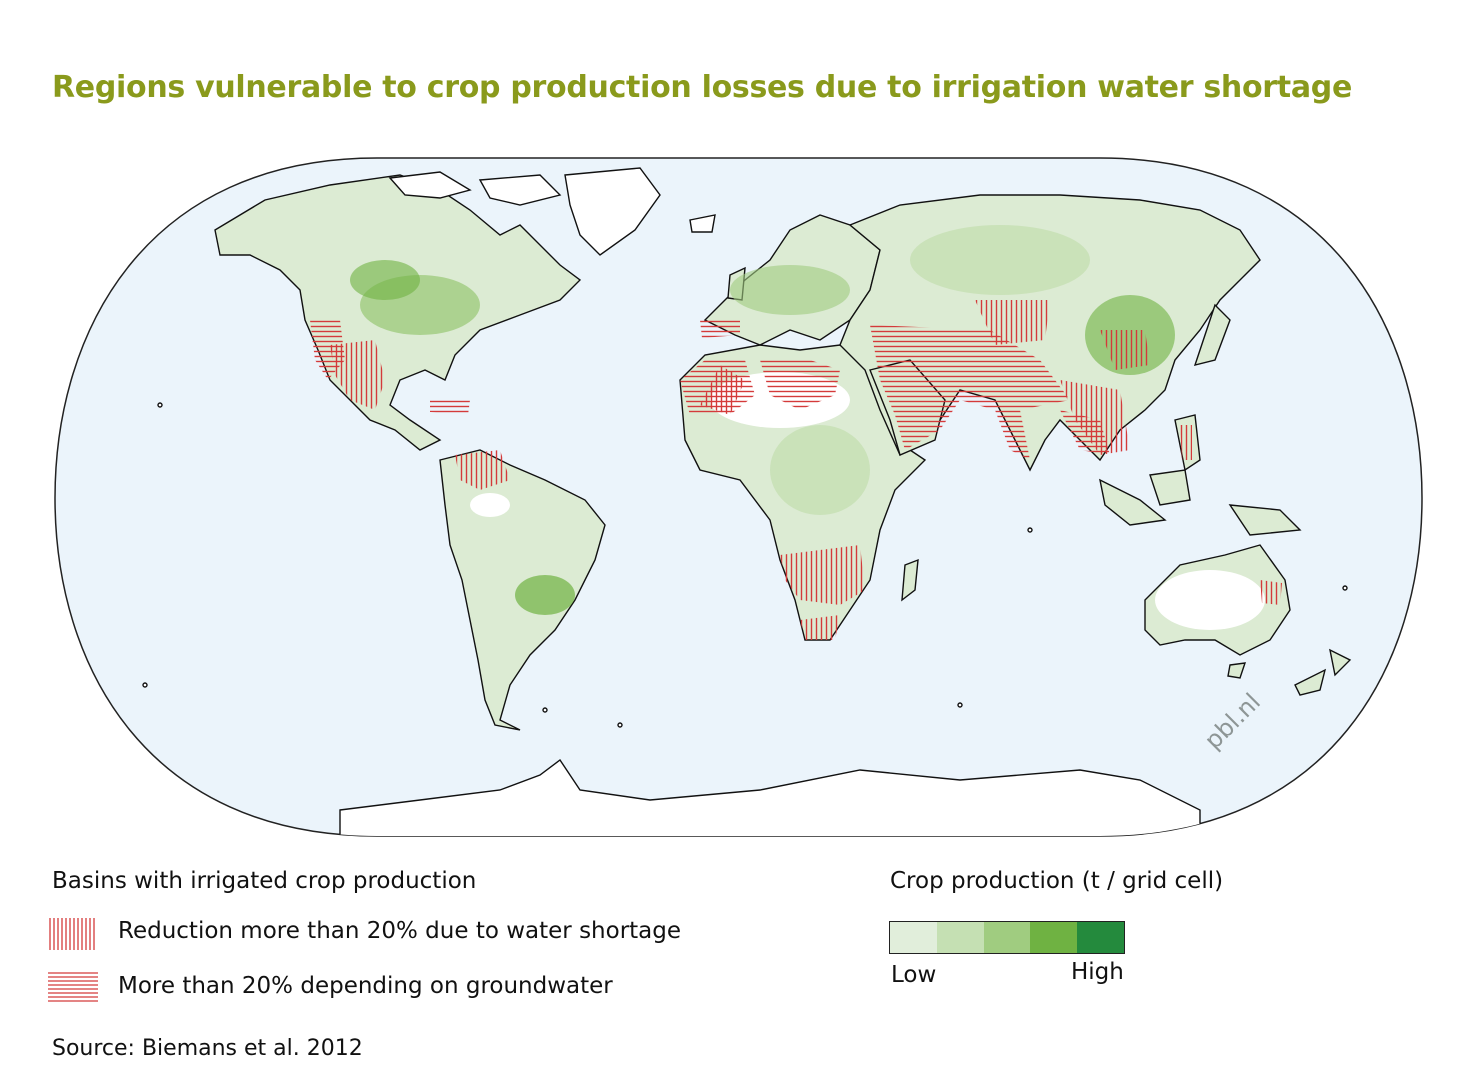 The image size is (1471, 1079). I want to click on crop-legend-title: Crop production (t / grid cell), so click(1057, 881).